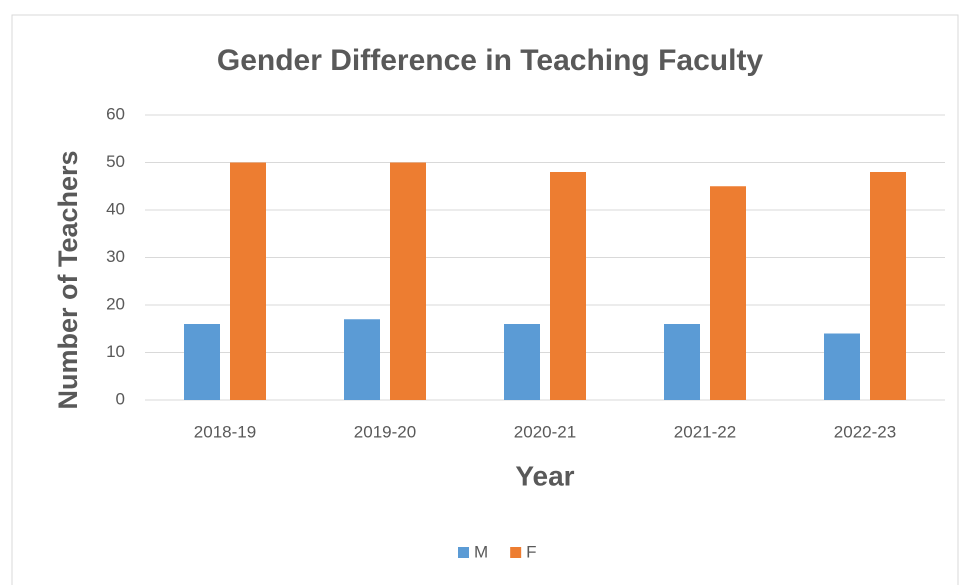 This screenshot has width=960, height=585. What do you see at coordinates (865, 431) in the screenshot?
I see `x-tick-label: 2022-23` at bounding box center [865, 431].